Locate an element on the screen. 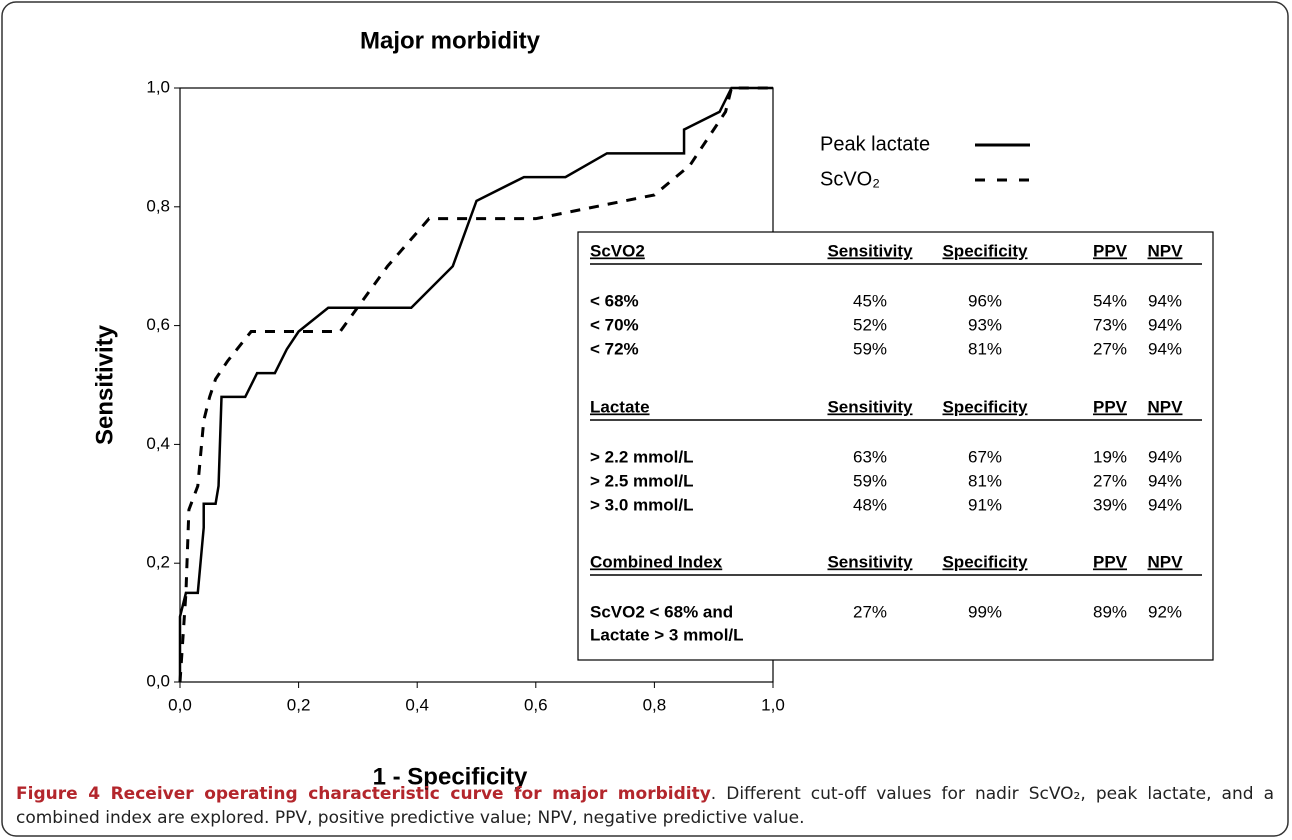 Image resolution: width=1292 pixels, height=840 pixels. table-cell: 52% is located at coordinates (870, 324).